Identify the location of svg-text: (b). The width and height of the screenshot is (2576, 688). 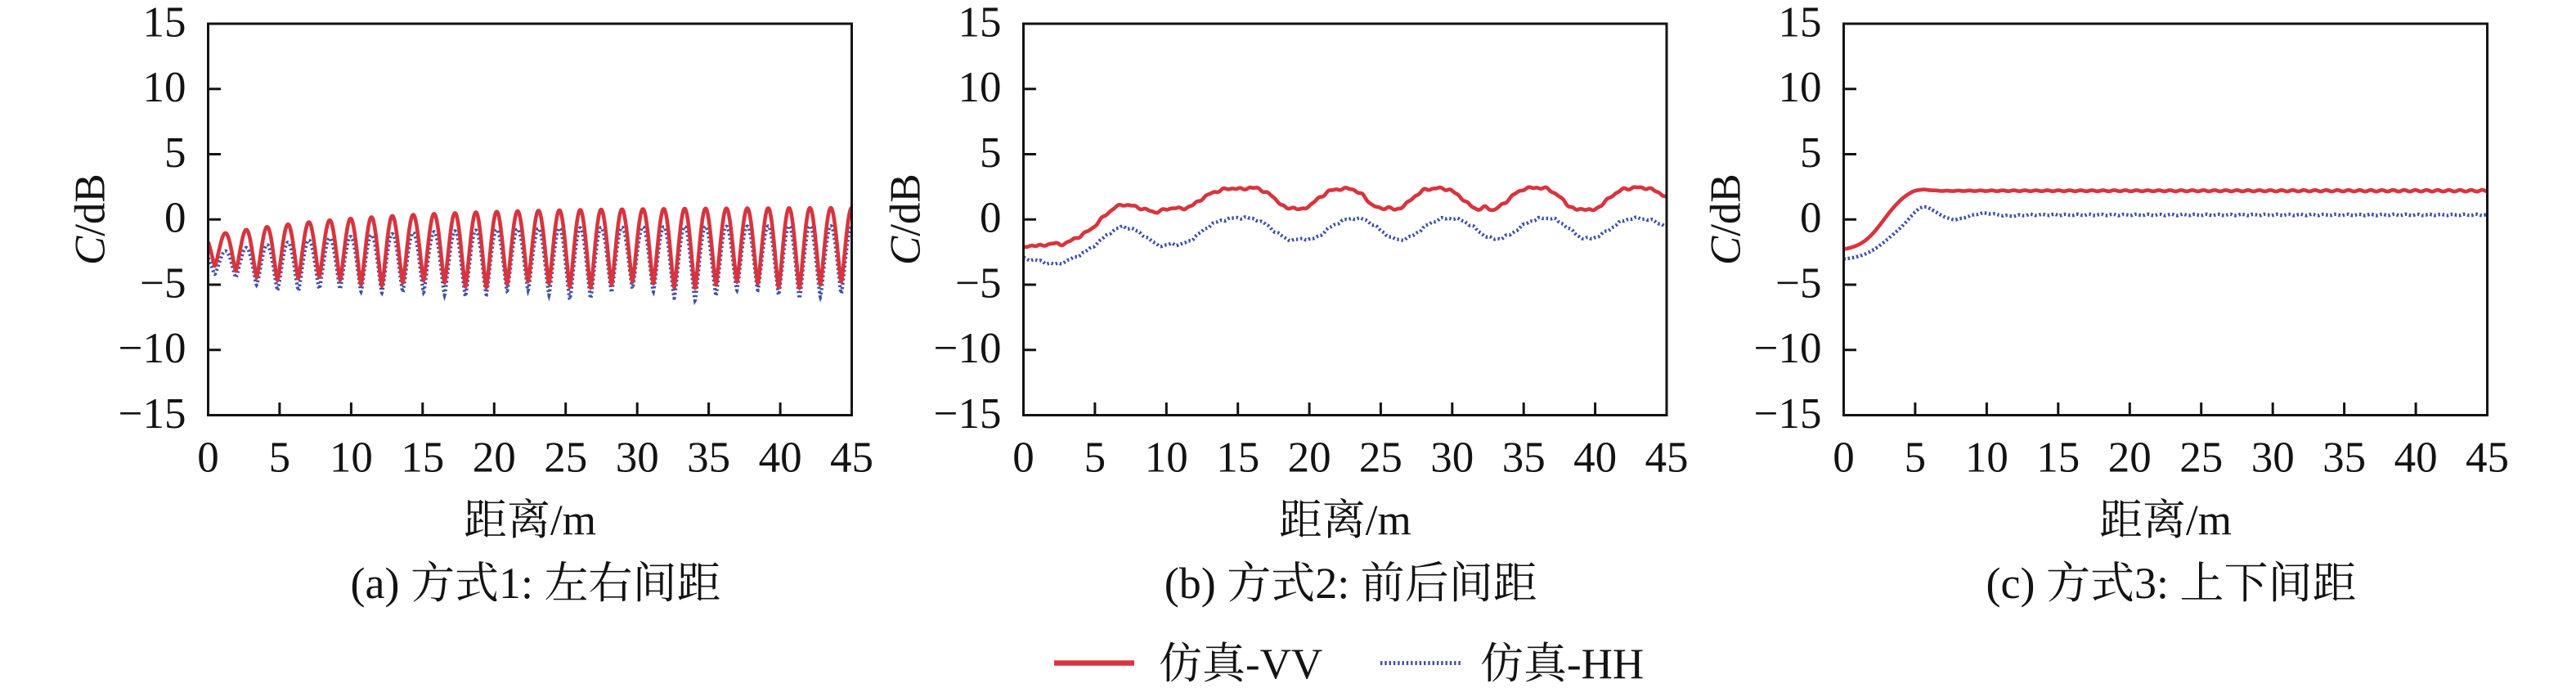
(1196, 584).